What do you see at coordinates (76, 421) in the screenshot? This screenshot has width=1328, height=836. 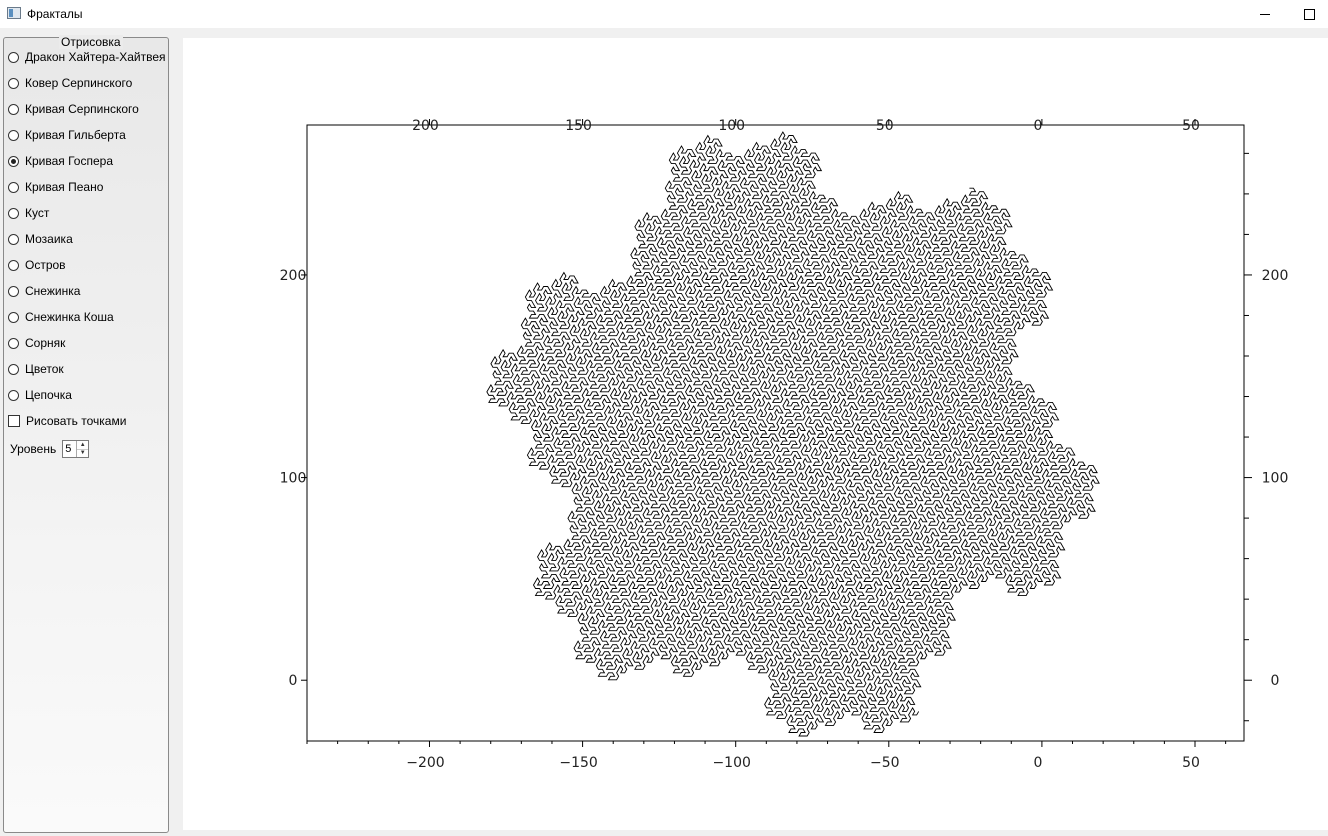 I see `draw-dots-label: Рисовать точками` at bounding box center [76, 421].